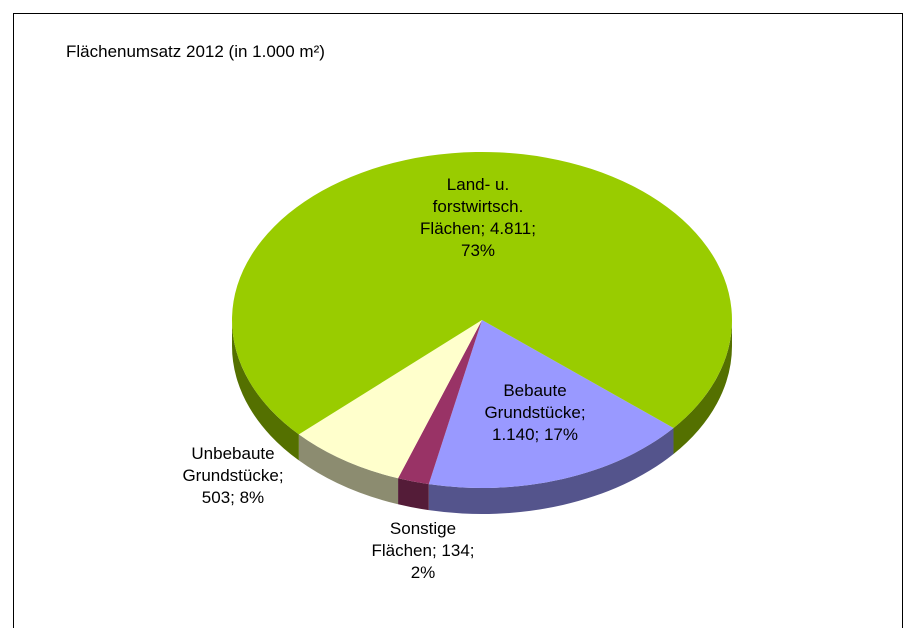  What do you see at coordinates (232, 453) in the screenshot?
I see `data-label-line: Unbebaute` at bounding box center [232, 453].